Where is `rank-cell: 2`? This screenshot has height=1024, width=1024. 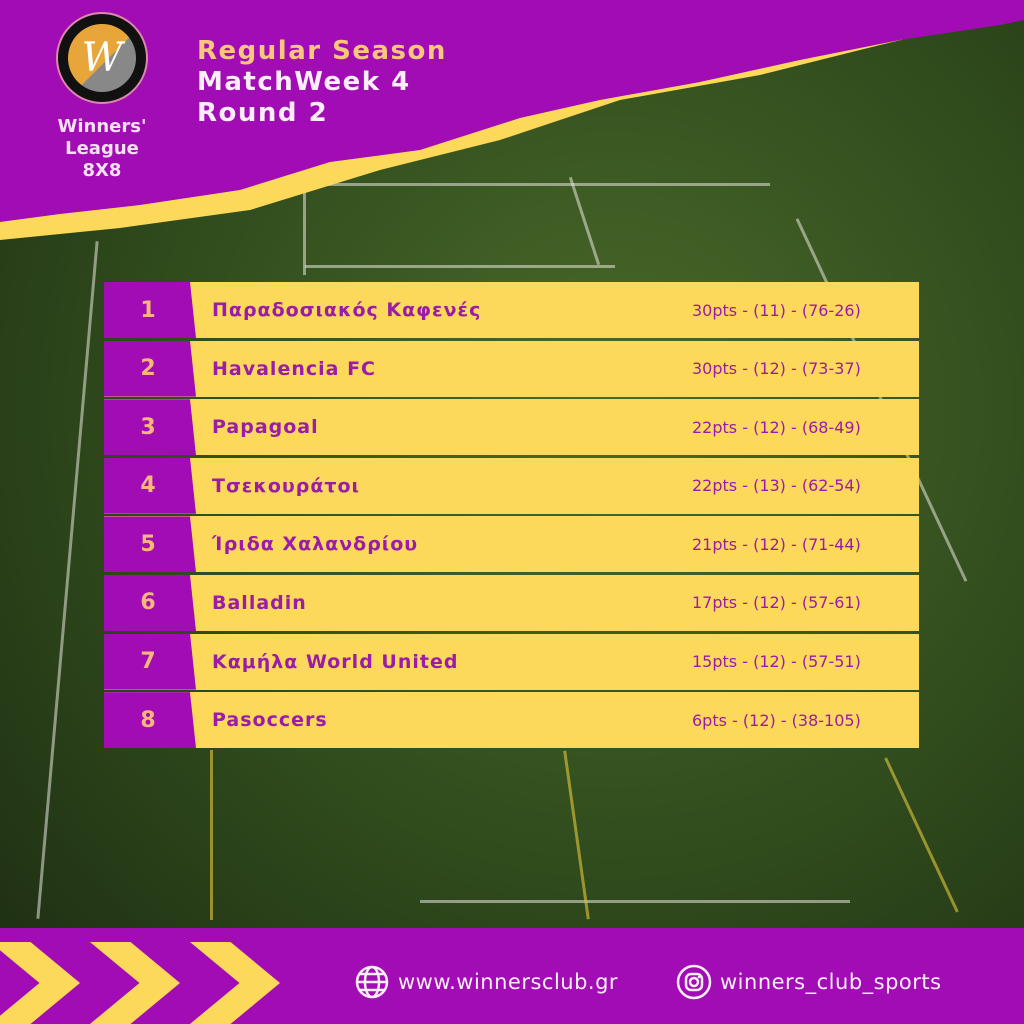
rank-cell: 2 is located at coordinates (150, 368).